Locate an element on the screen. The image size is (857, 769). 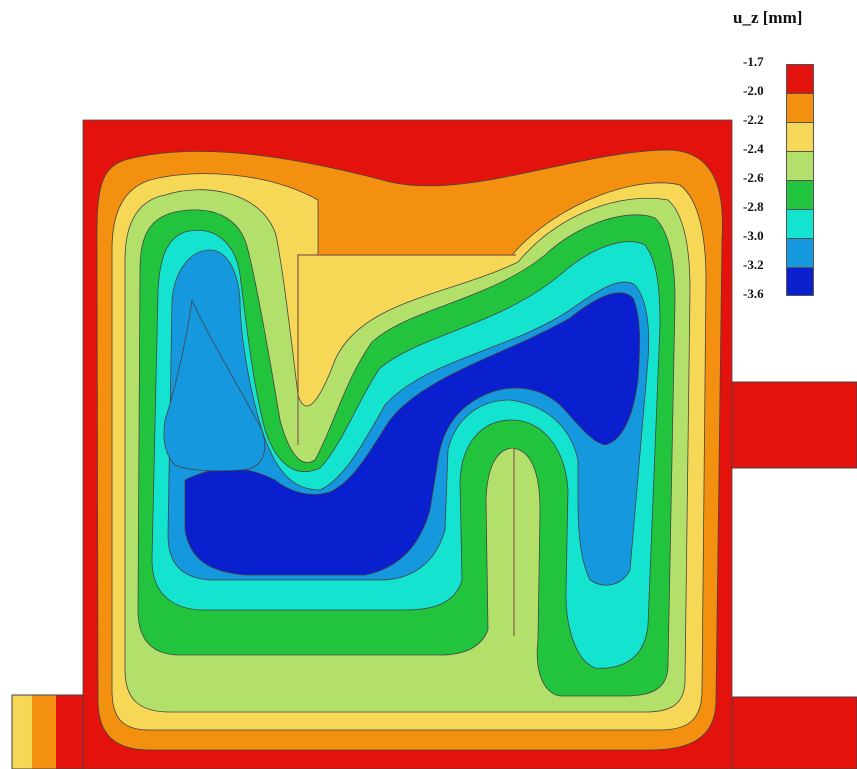
legend-label: -1.7 is located at coordinates (753, 61).